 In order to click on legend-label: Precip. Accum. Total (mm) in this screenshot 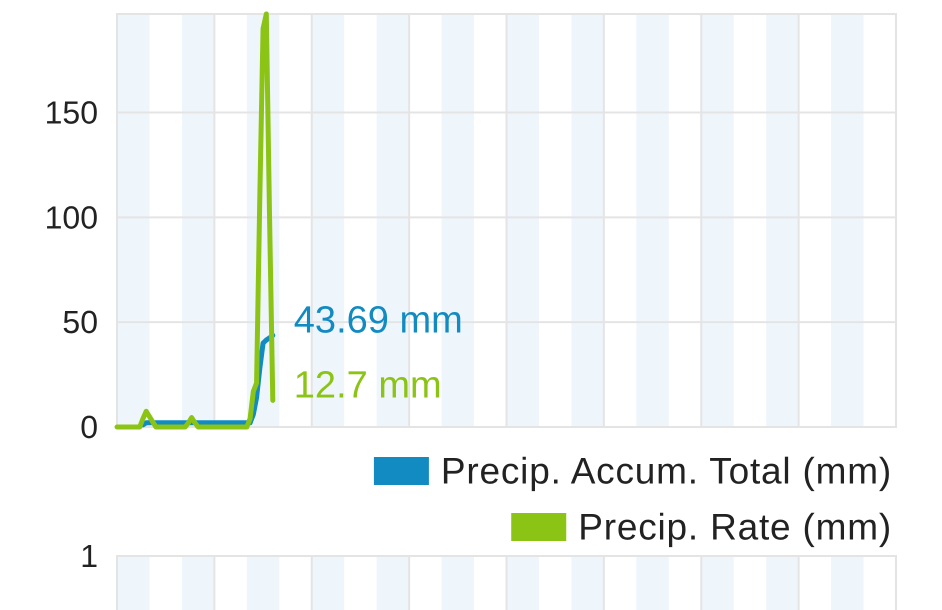, I will do `click(666, 471)`.